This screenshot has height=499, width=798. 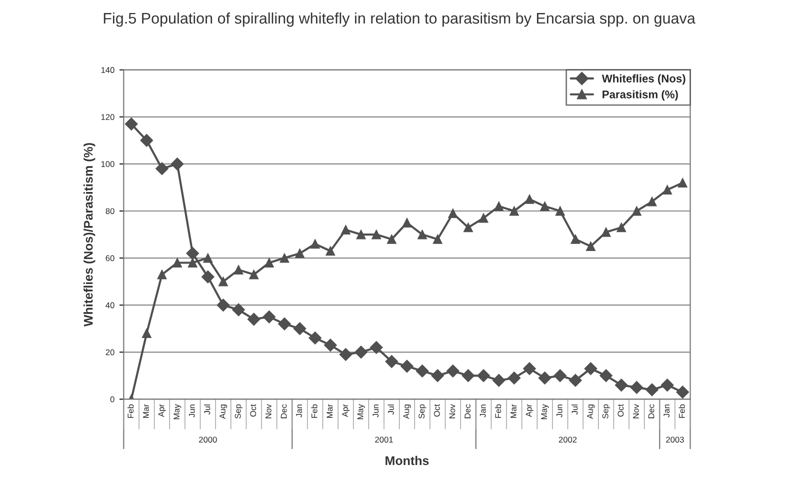 I want to click on y-tick-label: 20, so click(x=110, y=352).